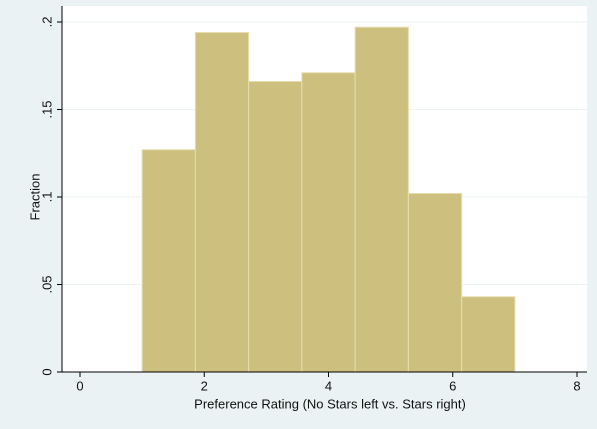 Image resolution: width=597 pixels, height=429 pixels. Describe the element at coordinates (46, 284) in the screenshot. I see `y-tick-label: .05` at that location.